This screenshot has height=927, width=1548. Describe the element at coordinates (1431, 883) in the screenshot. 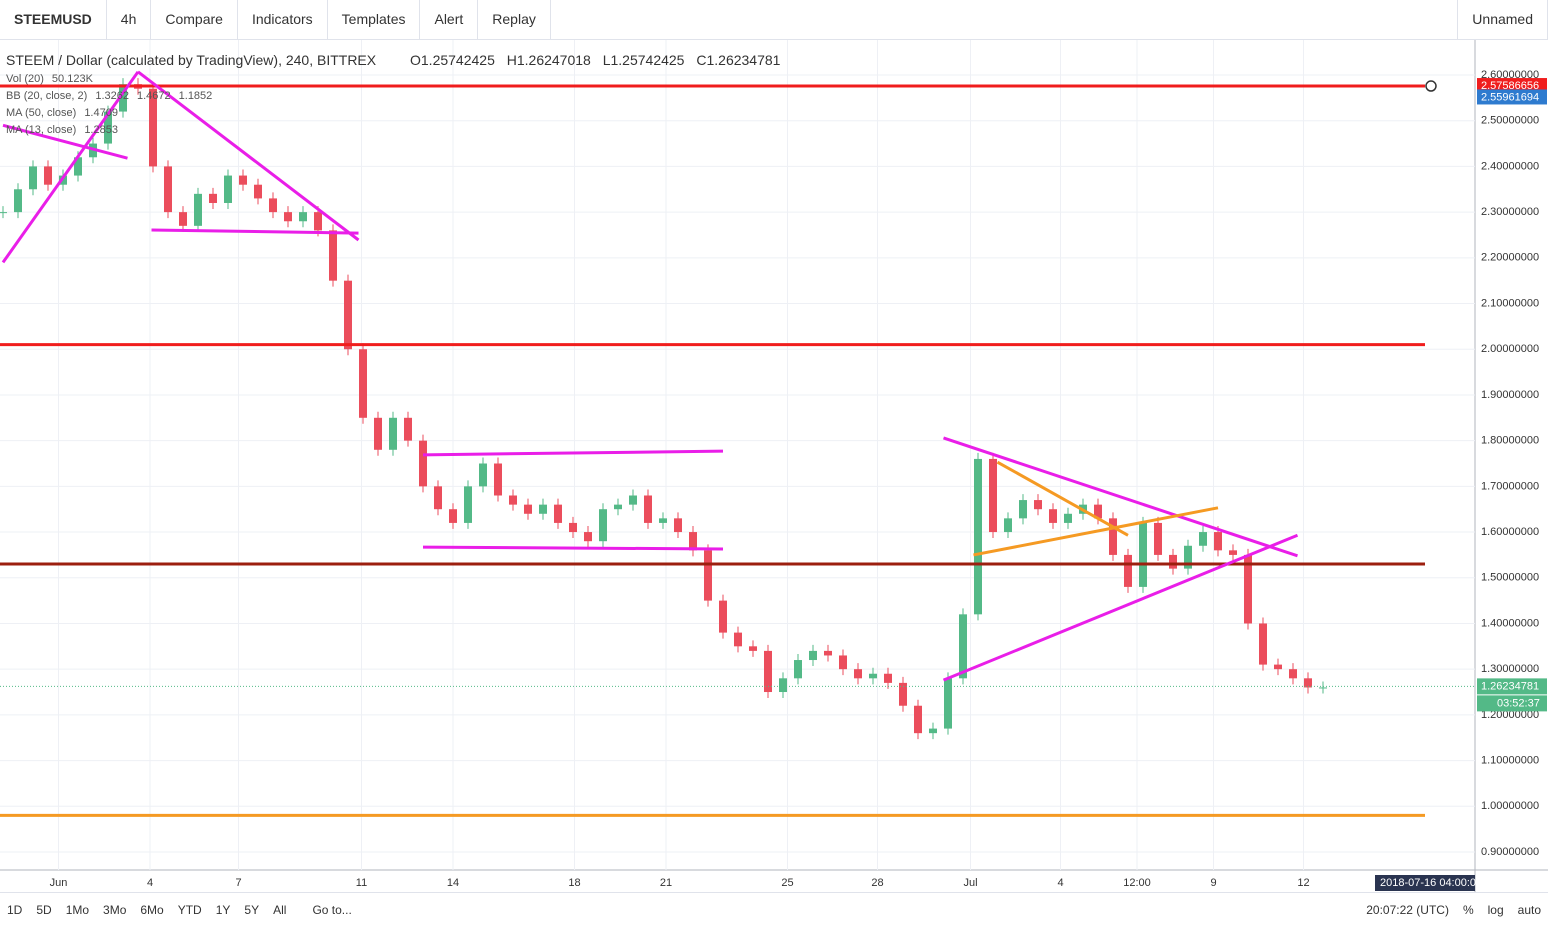

I see `crosshair-date: 2018-07-16 04:00:00` at that location.